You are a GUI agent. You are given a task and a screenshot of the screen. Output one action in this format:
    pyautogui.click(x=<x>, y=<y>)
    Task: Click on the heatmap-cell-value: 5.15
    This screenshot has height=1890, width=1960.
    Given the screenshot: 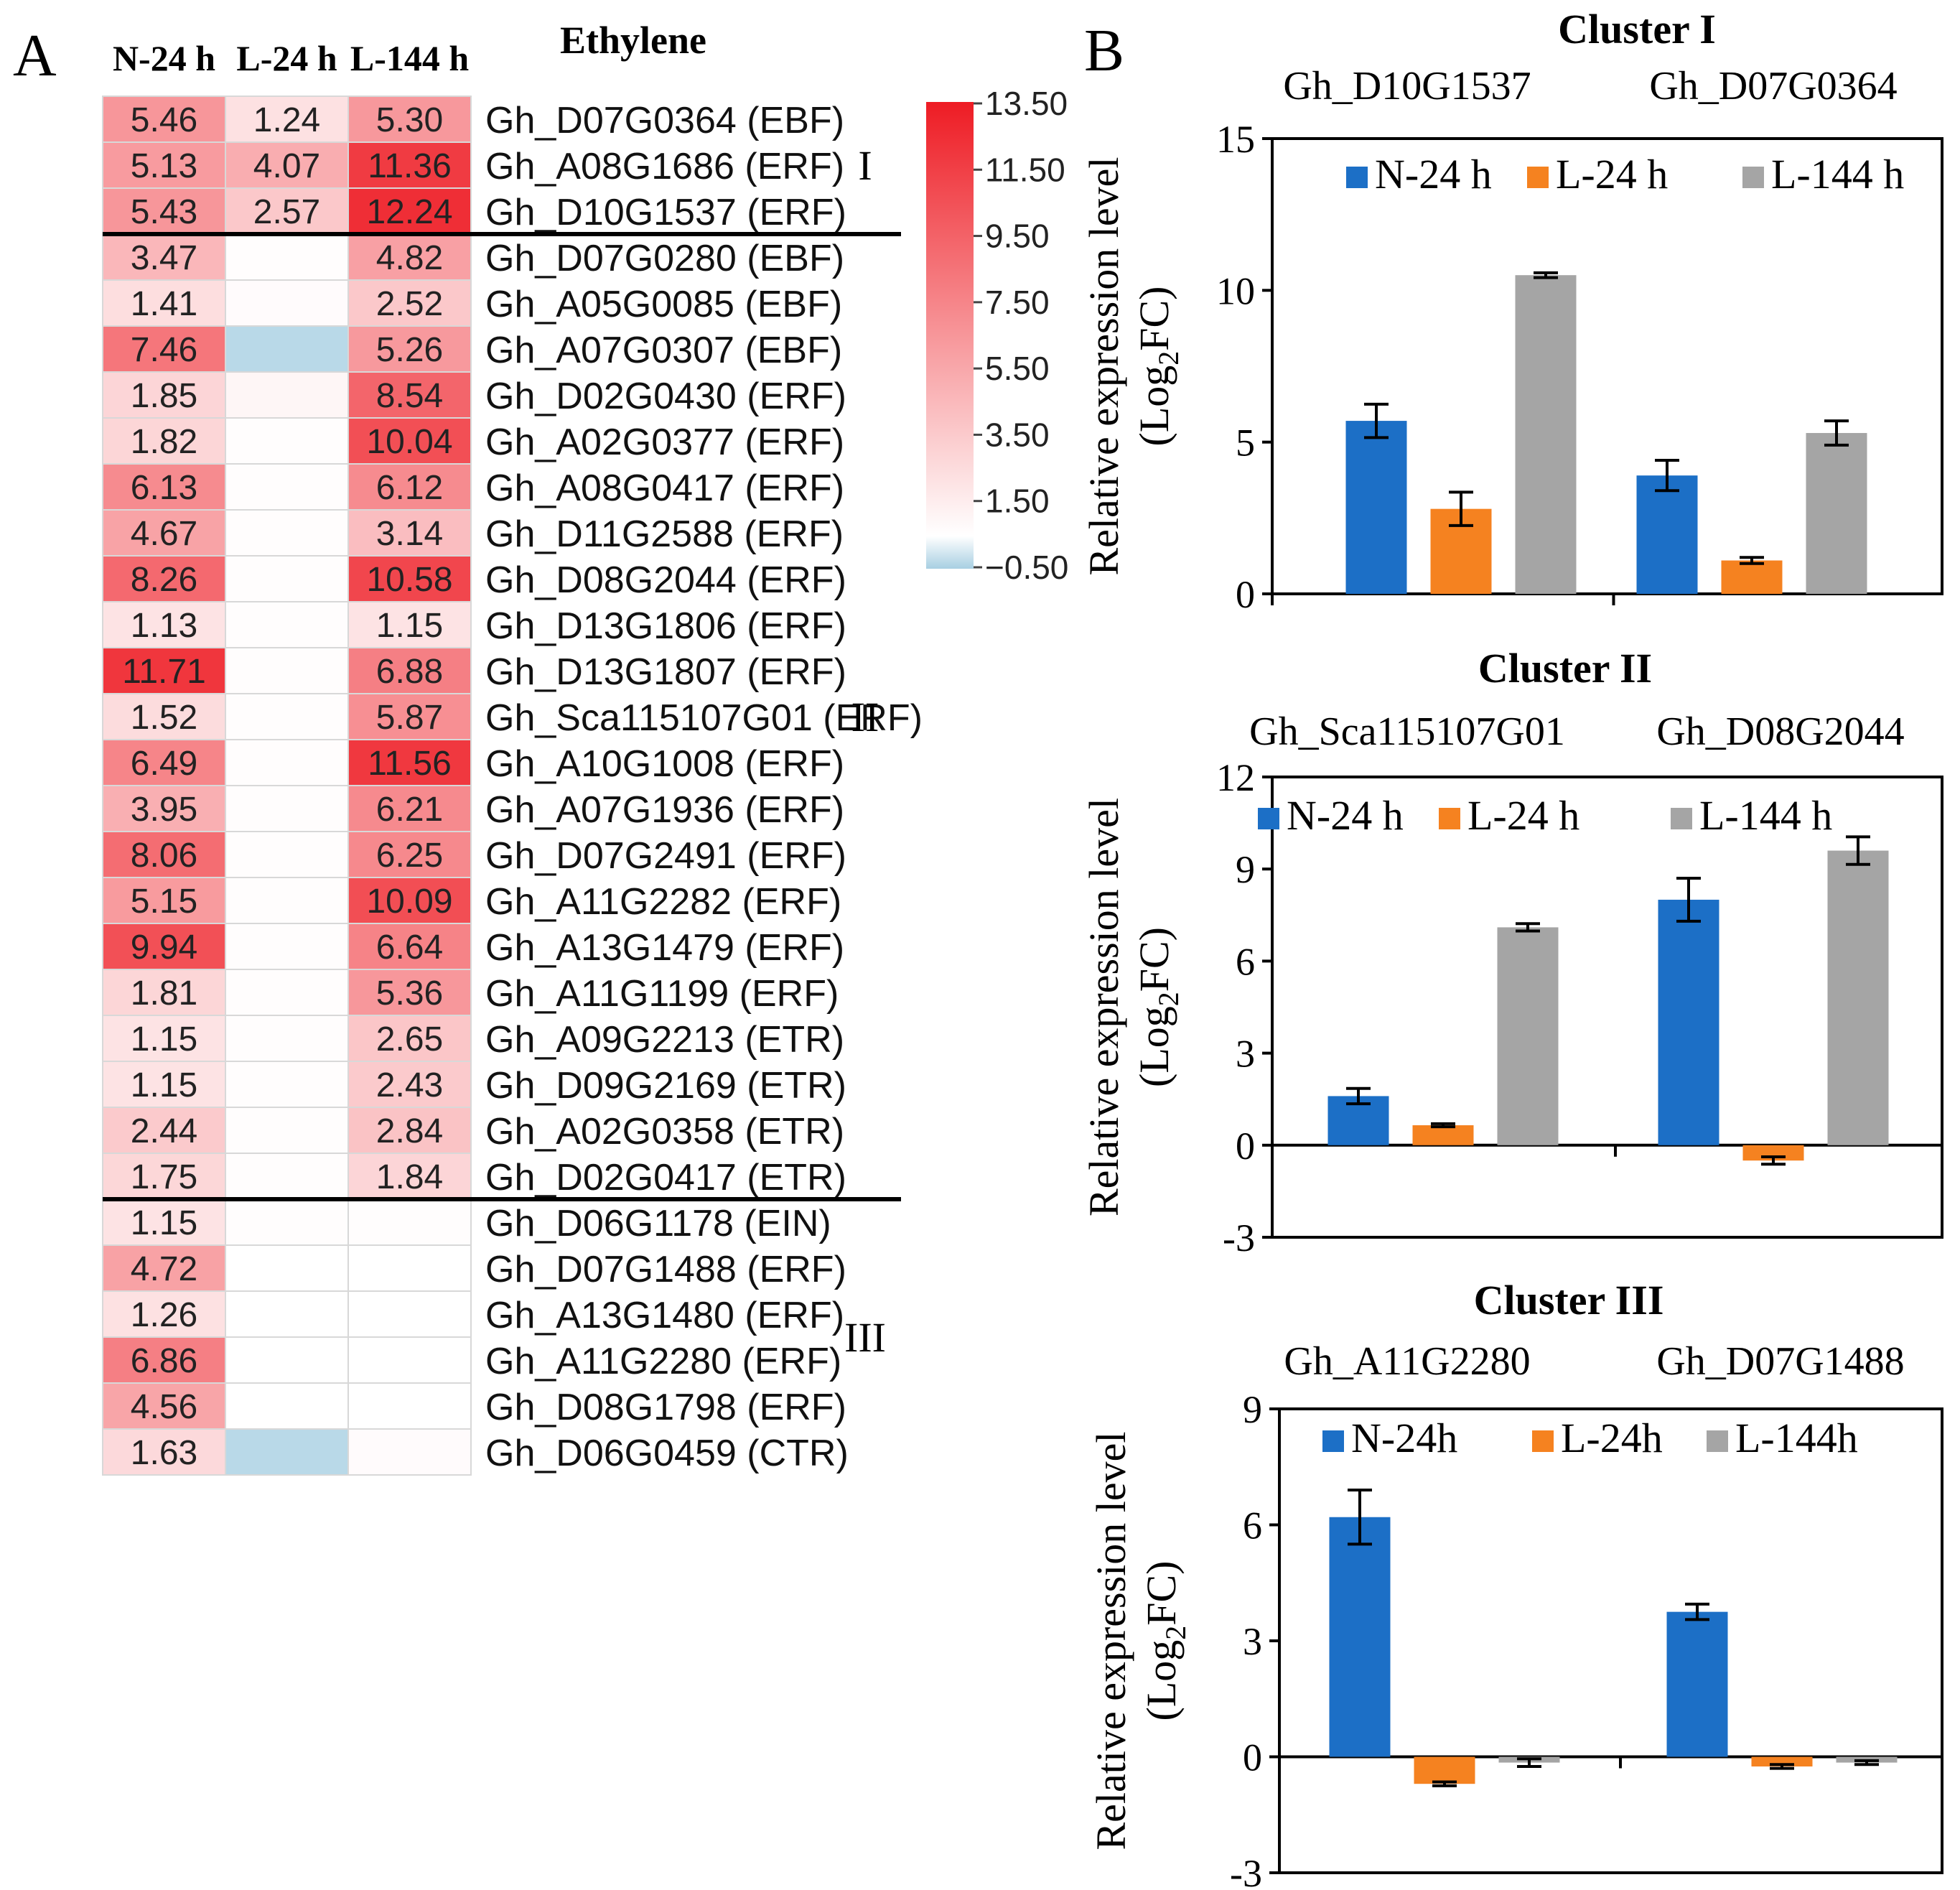 What is the action you would take?
    pyautogui.click(x=164, y=902)
    